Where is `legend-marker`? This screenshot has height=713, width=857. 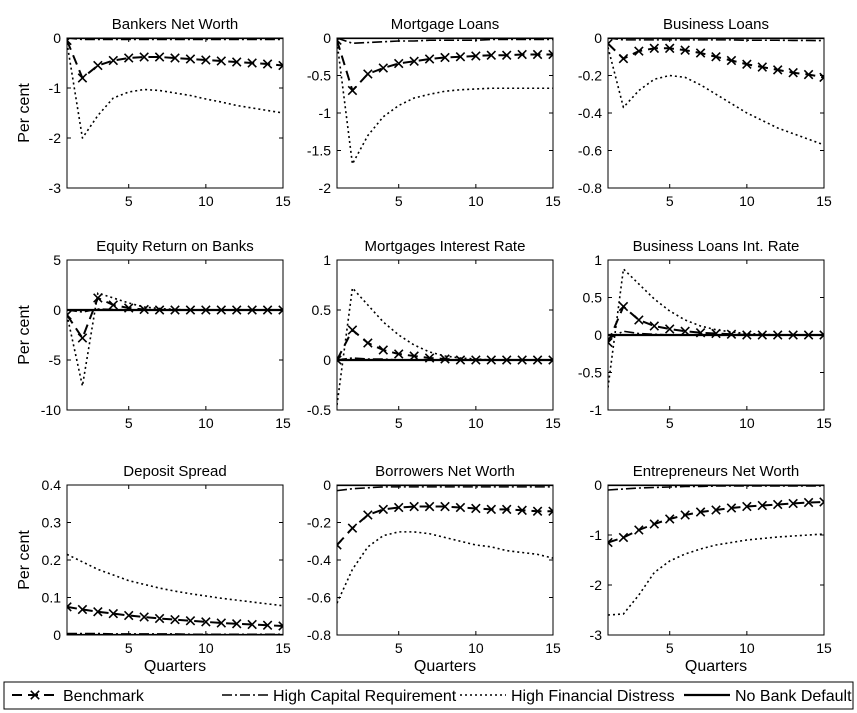 legend-marker is located at coordinates (35, 695).